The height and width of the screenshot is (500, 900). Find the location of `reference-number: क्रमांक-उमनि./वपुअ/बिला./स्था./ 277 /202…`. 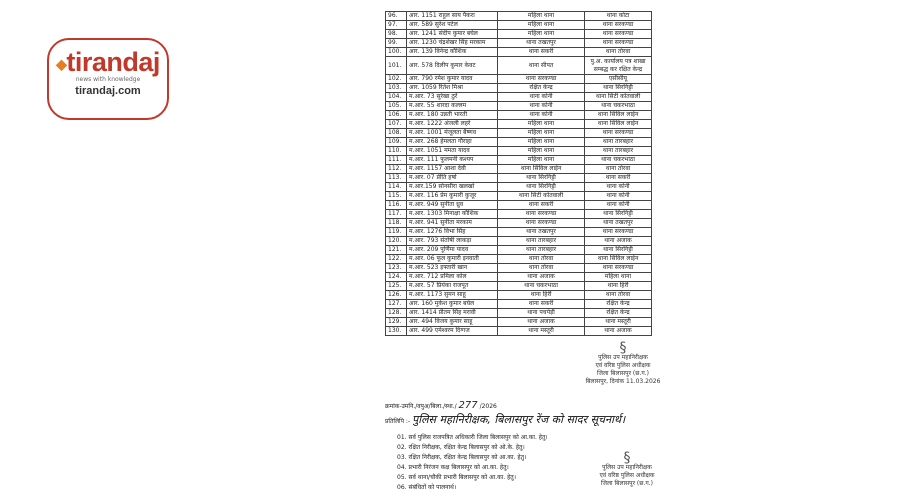

reference-number: क्रमांक-उमनि./वपुअ/बिला./स्था./ 277 /202… is located at coordinates (441, 405).